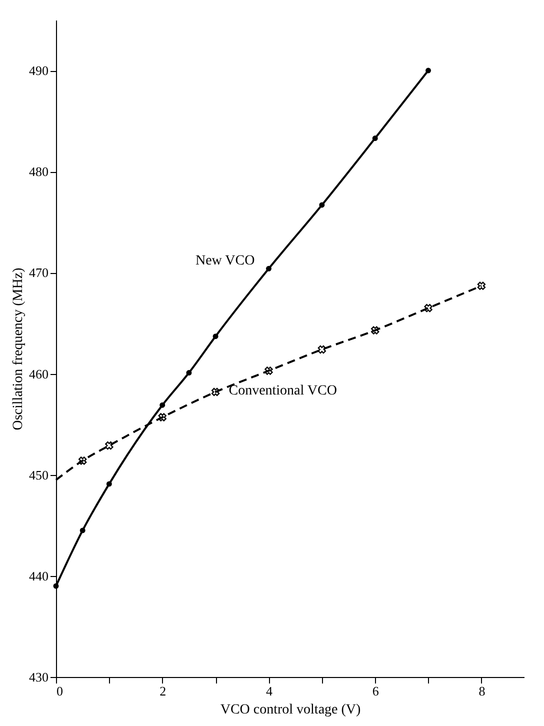 The image size is (544, 726). Describe the element at coordinates (59, 691) in the screenshot. I see `x-tick-label: 0` at that location.